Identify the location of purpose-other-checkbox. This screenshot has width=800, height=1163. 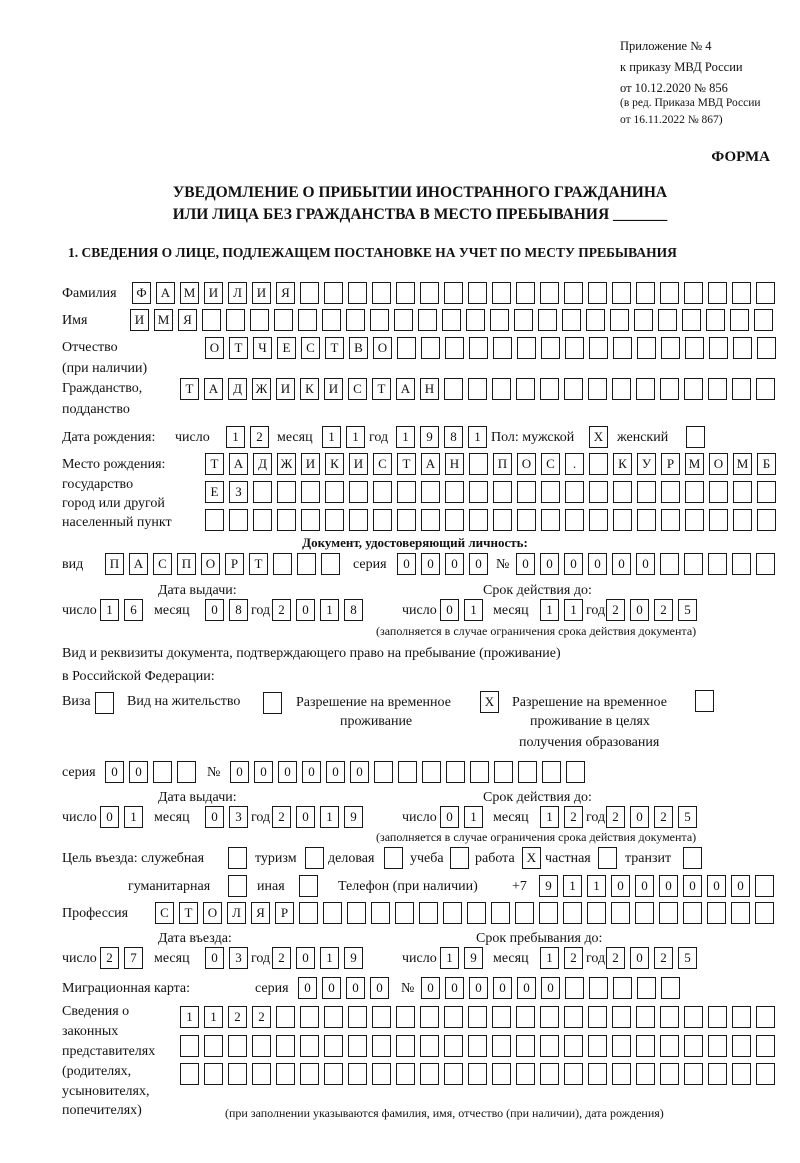
(308, 886).